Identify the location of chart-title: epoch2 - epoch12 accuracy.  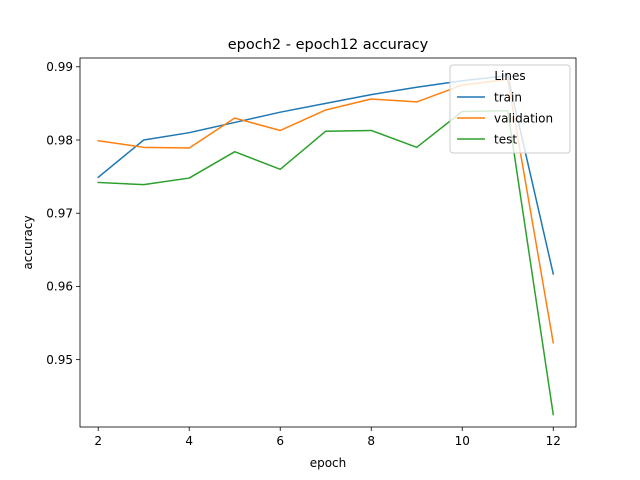
(328, 45).